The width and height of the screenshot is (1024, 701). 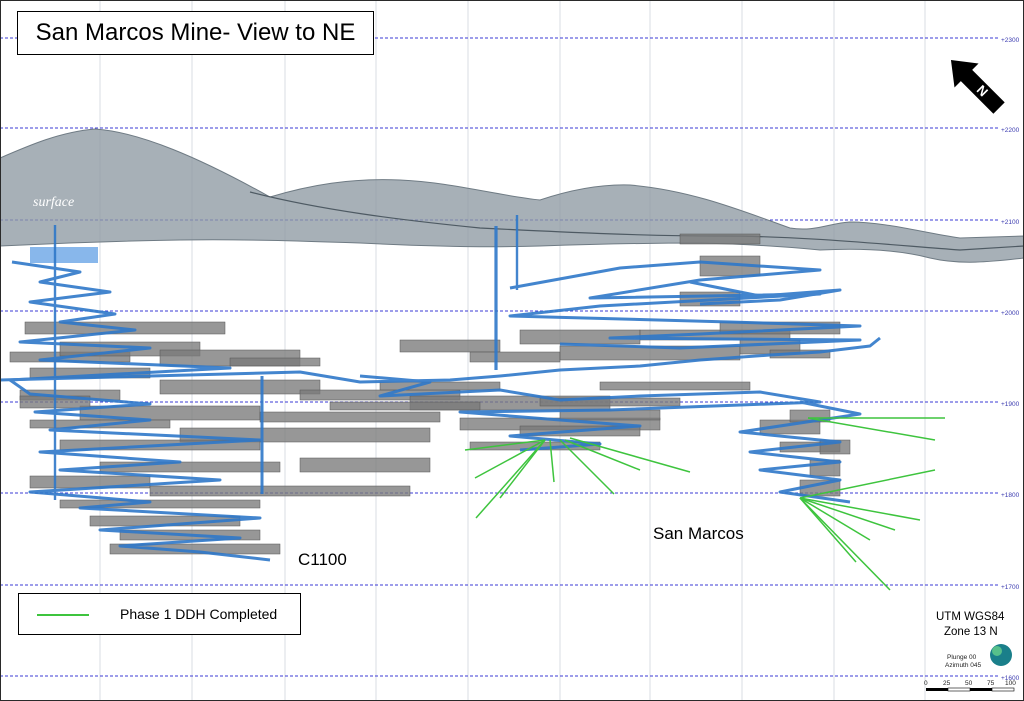 What do you see at coordinates (64, 255) in the screenshot?
I see `surface-patch` at bounding box center [64, 255].